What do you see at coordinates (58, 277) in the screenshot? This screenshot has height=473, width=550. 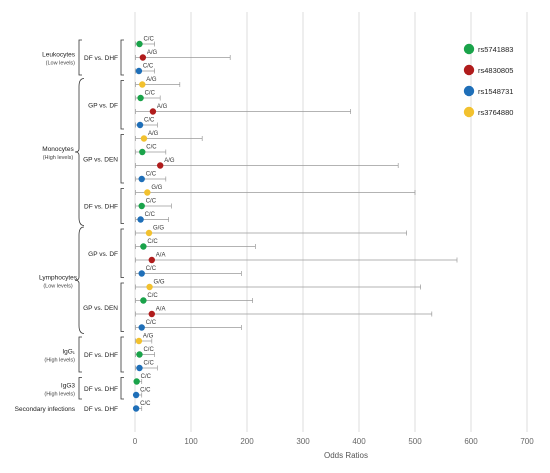 I see `group-label: Lymphocytes` at bounding box center [58, 277].